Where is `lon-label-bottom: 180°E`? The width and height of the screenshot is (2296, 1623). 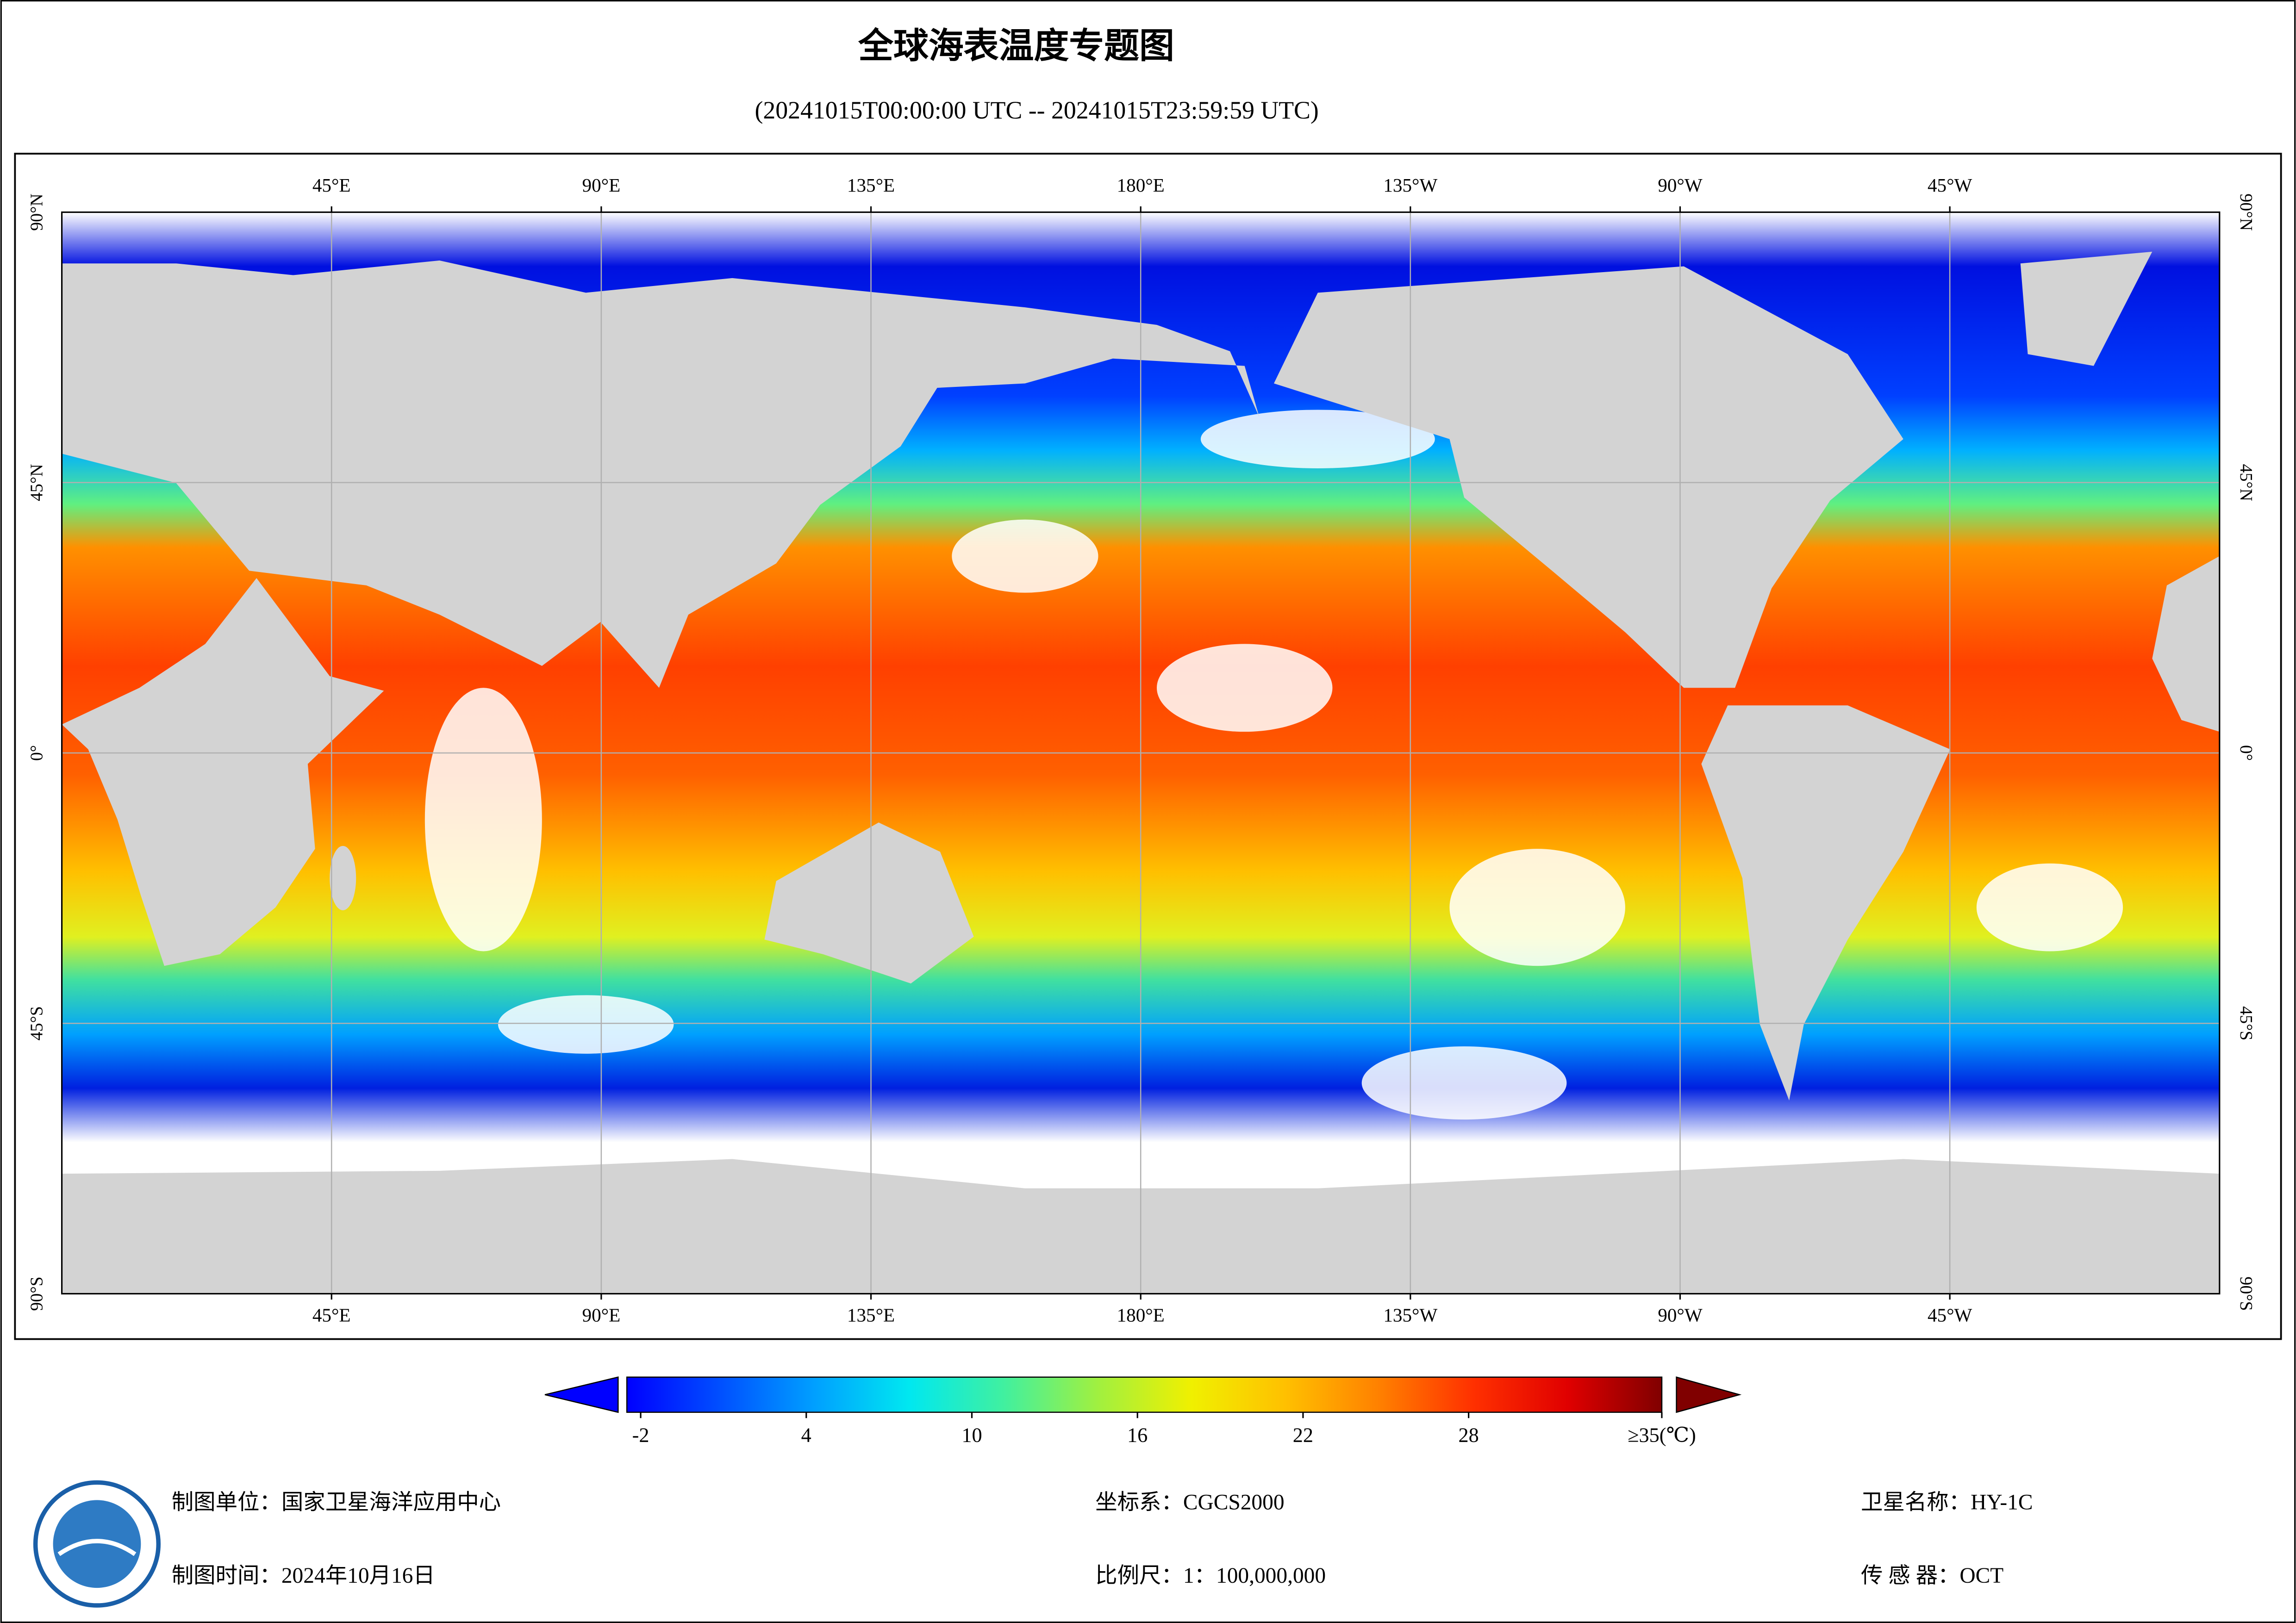 lon-label-bottom: 180°E is located at coordinates (1141, 1315).